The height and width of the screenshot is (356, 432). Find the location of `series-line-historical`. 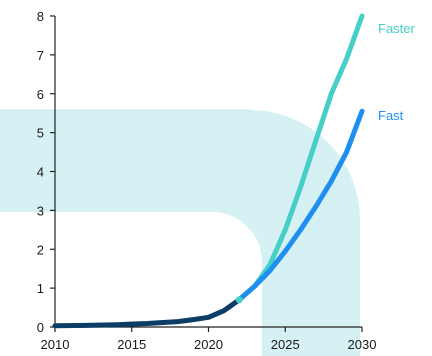

series-line-historical is located at coordinates (147, 313).